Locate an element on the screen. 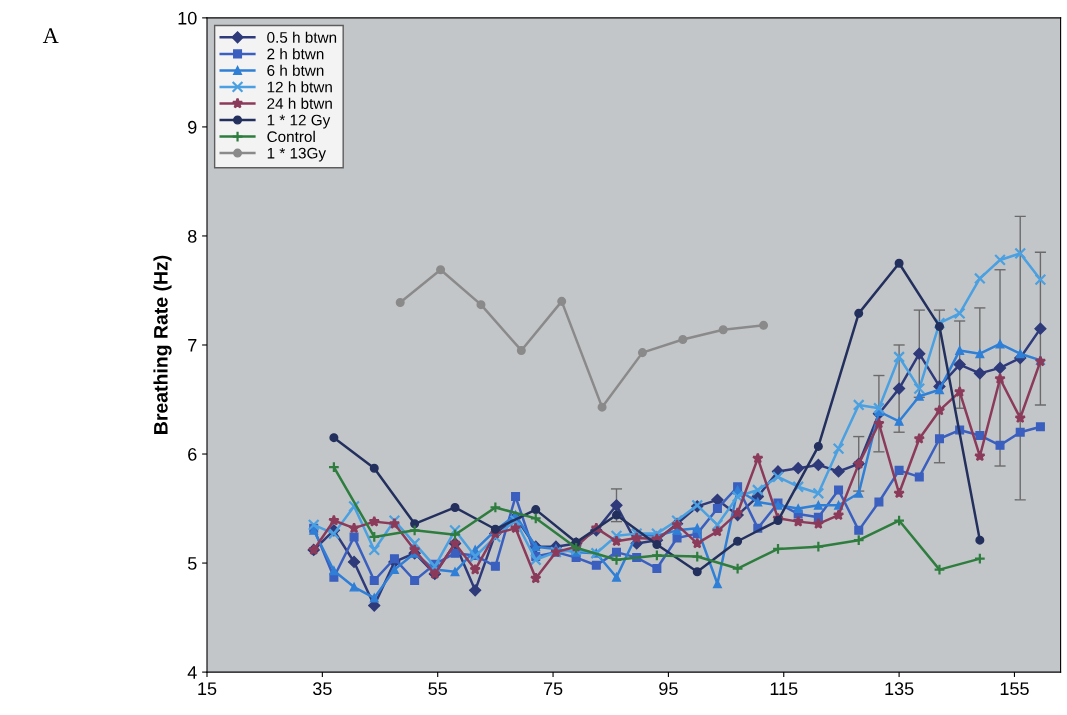 The image size is (1067, 715). y-tick-label: 6 is located at coordinates (192, 454).